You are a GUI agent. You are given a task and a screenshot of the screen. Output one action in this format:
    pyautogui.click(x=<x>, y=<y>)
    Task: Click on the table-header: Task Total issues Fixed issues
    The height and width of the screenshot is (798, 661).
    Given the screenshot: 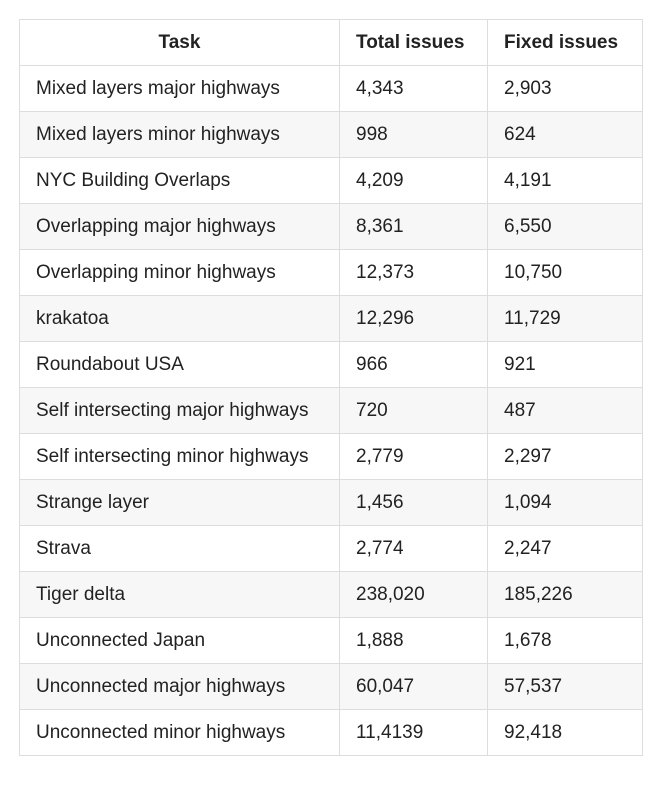 What is the action you would take?
    pyautogui.click(x=331, y=42)
    